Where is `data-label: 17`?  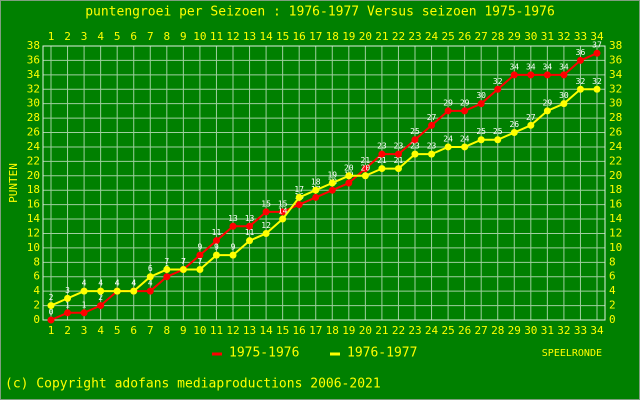
data-label: 17 is located at coordinates (299, 189).